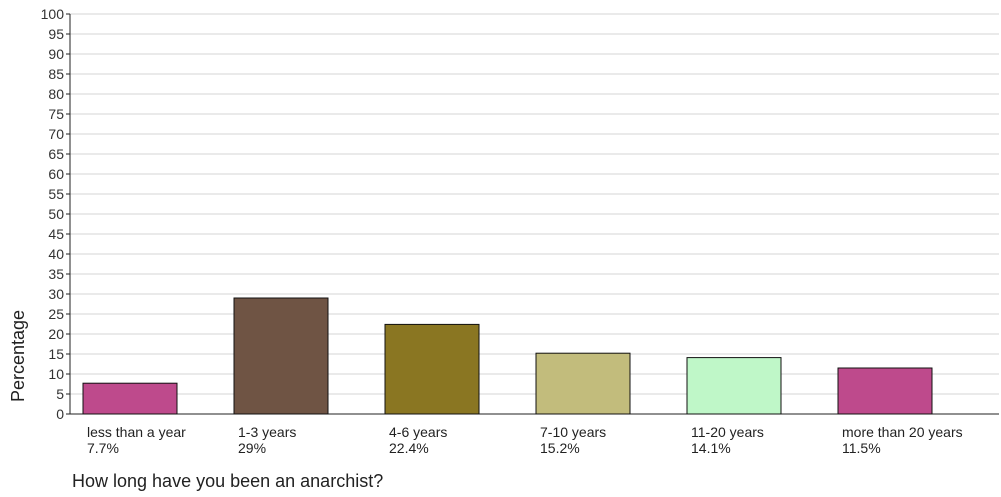  What do you see at coordinates (56, 94) in the screenshot?
I see `y-tick-label: 80` at bounding box center [56, 94].